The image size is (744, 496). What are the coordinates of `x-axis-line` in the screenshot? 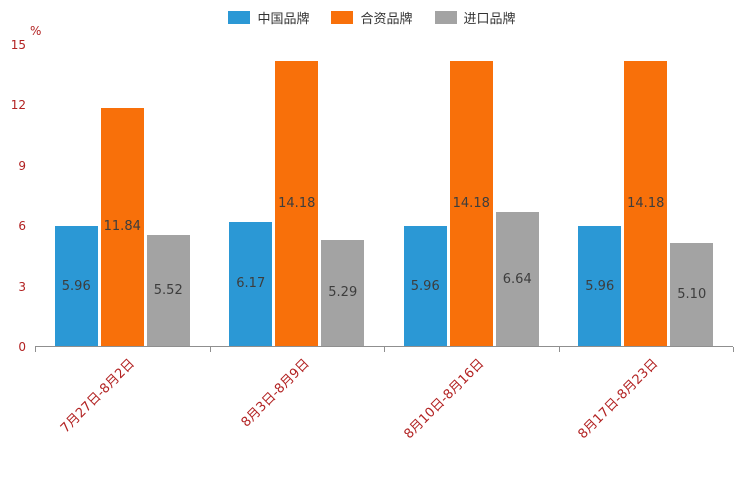 It's located at (384, 346).